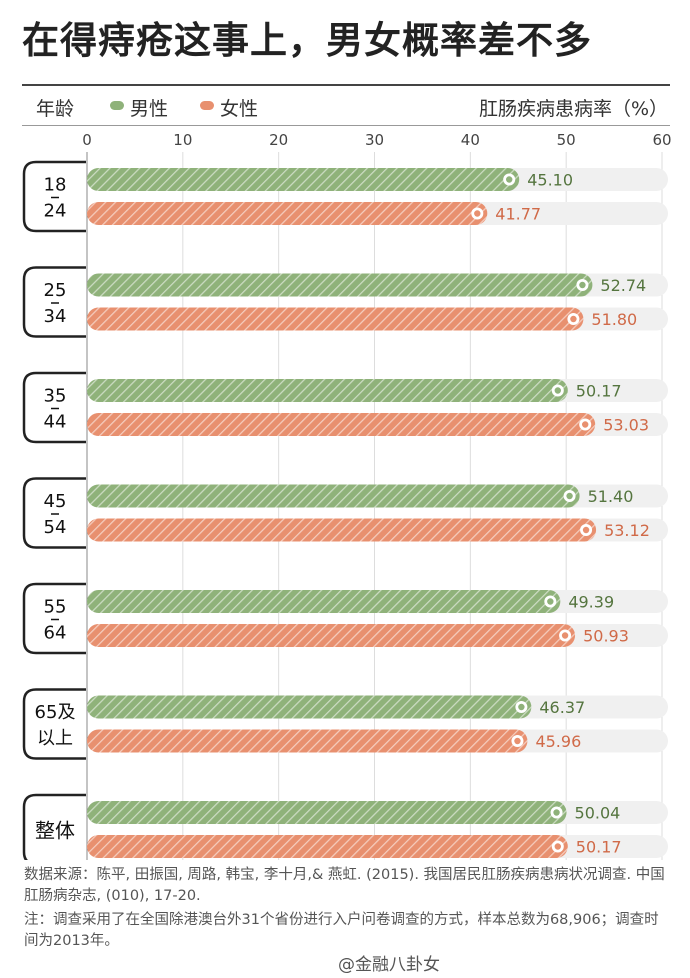 Image resolution: width=690 pixels, height=978 pixels. Describe the element at coordinates (591, 602) in the screenshot. I see `male-value-label: 49.39` at that location.